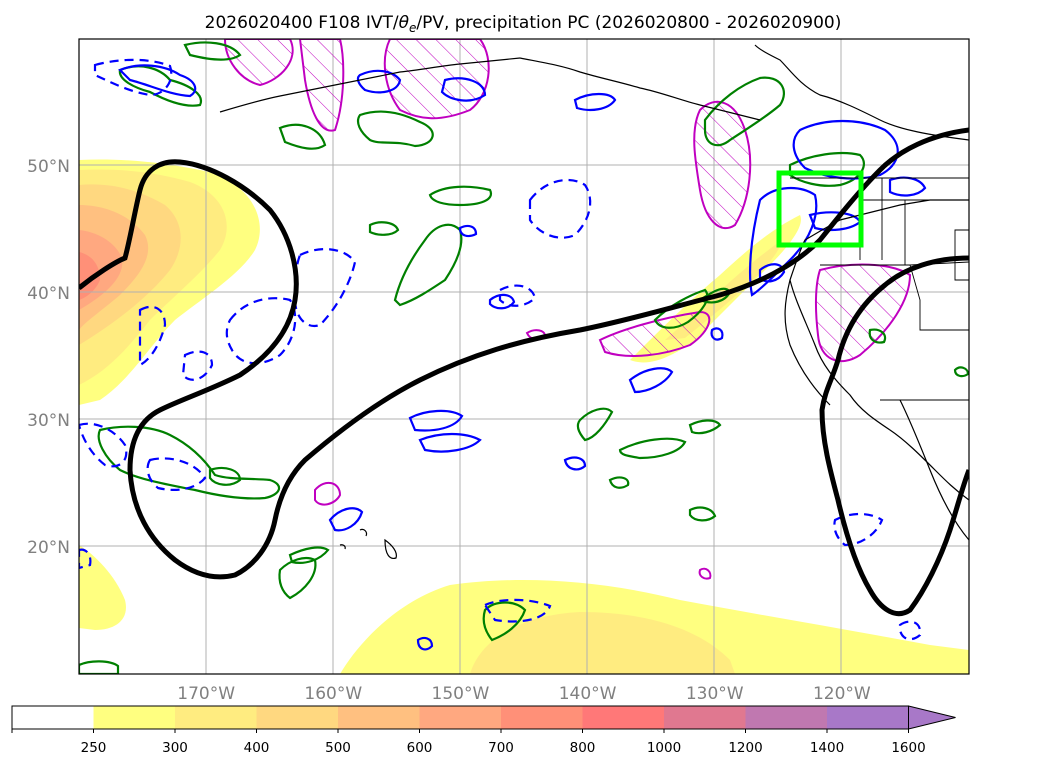 This screenshot has width=1047, height=767. Describe the element at coordinates (48, 421) in the screenshot. I see `lat-tick-label: 30°N` at that location.